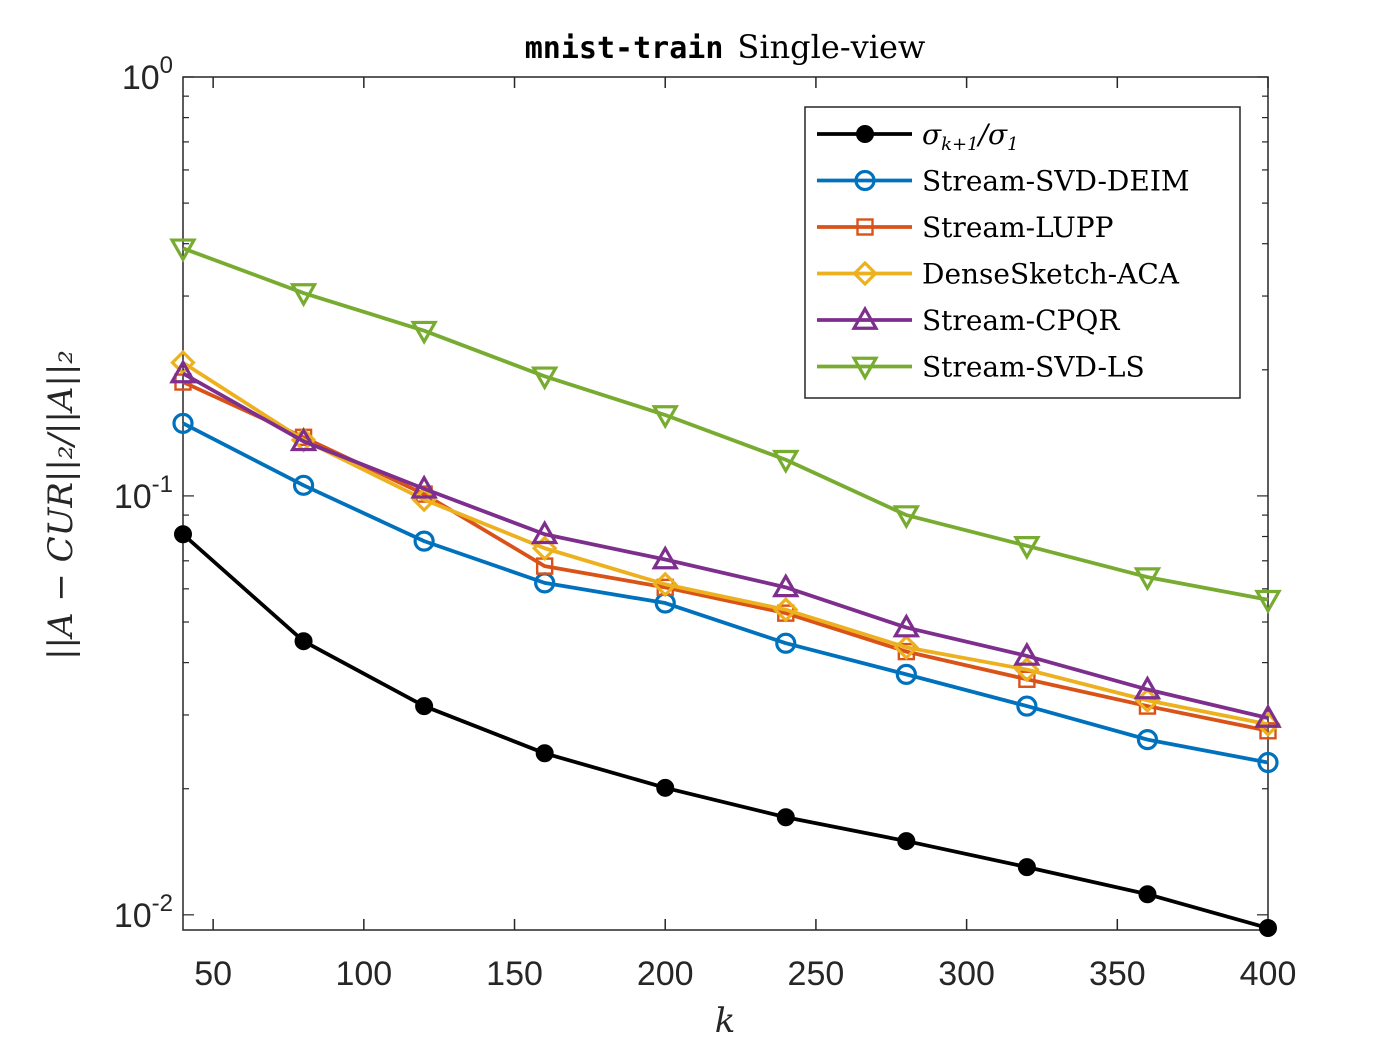  I want to click on chart-title: mnist-train Single-view, so click(725, 47).